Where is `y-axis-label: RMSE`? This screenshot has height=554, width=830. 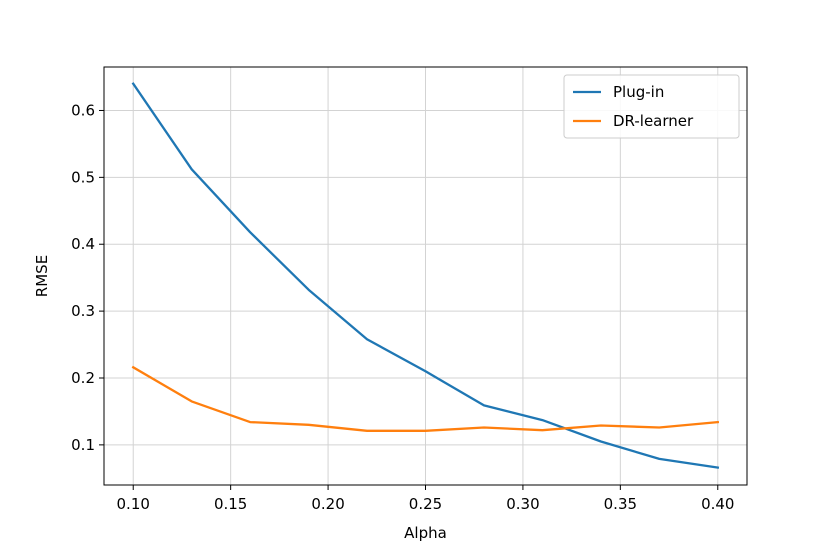 y-axis-label: RMSE is located at coordinates (42, 276).